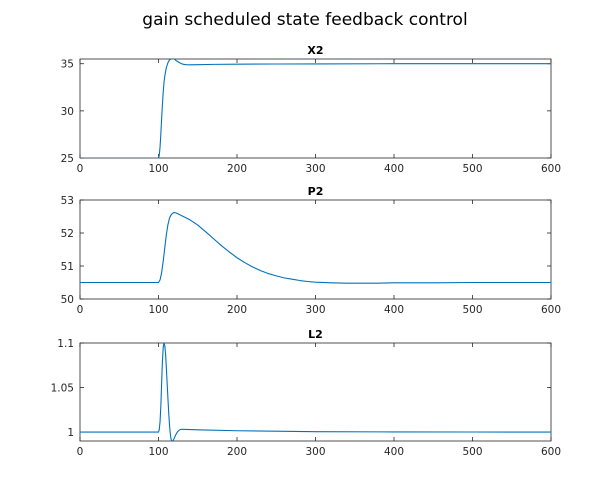 The height and width of the screenshot is (497, 610). Describe the element at coordinates (315, 50) in the screenshot. I see `subplot-title: X2` at that location.